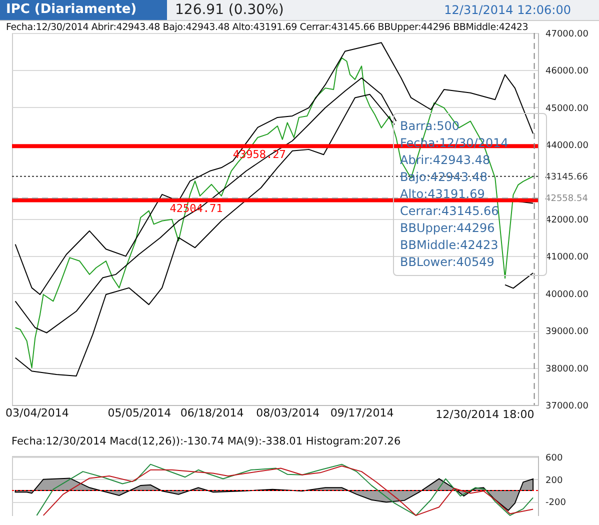 This screenshot has width=599, height=525. I want to click on chart-title: IPC (Diariamente), so click(83, 10).